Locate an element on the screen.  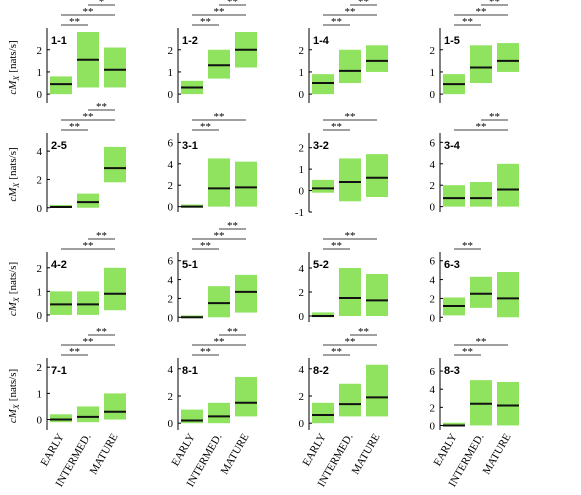
panel-label: 6-3 is located at coordinates (452, 265).